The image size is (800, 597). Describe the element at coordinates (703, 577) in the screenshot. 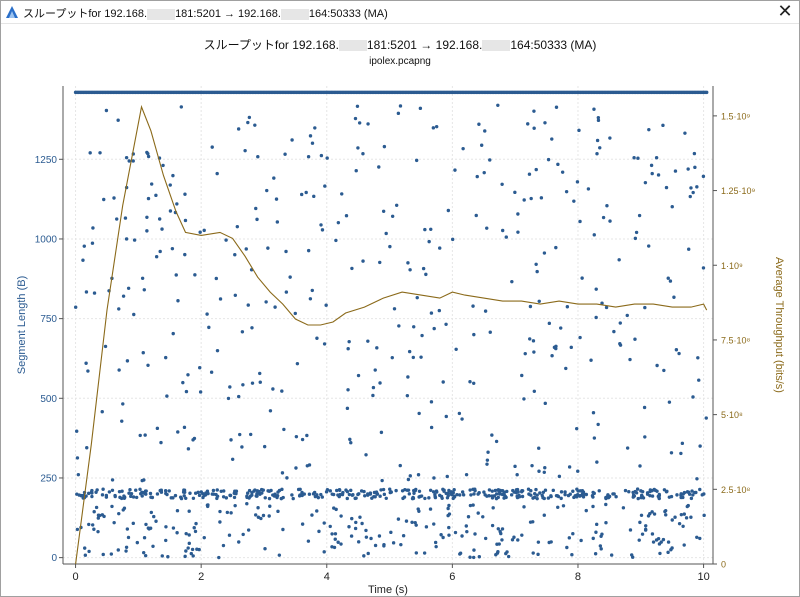

I see `x-tick-label: 10` at that location.